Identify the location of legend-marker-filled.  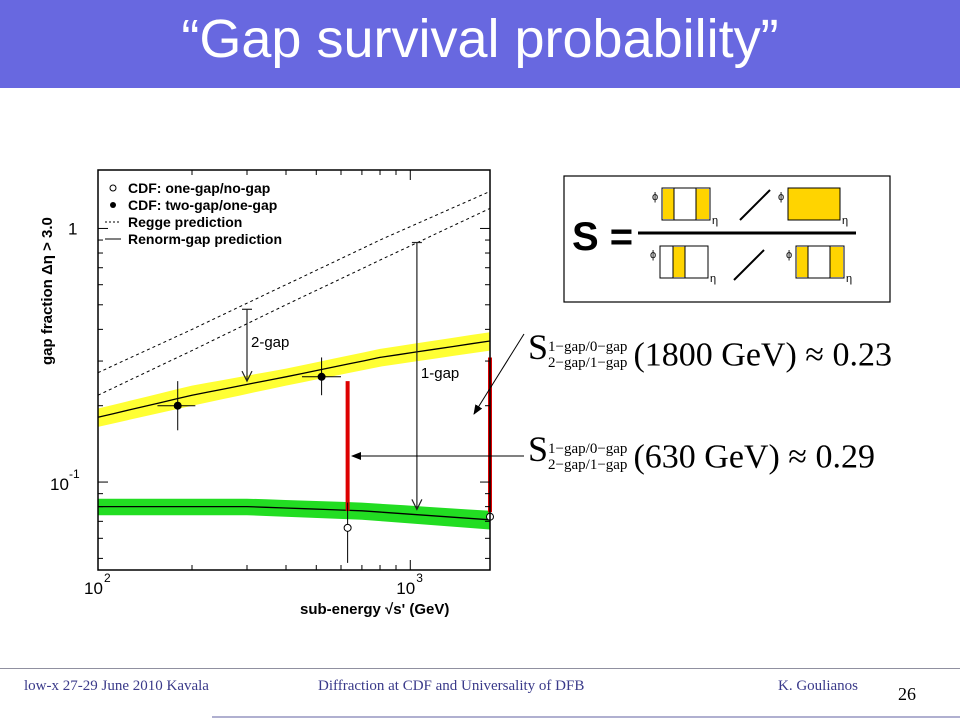
(113, 205).